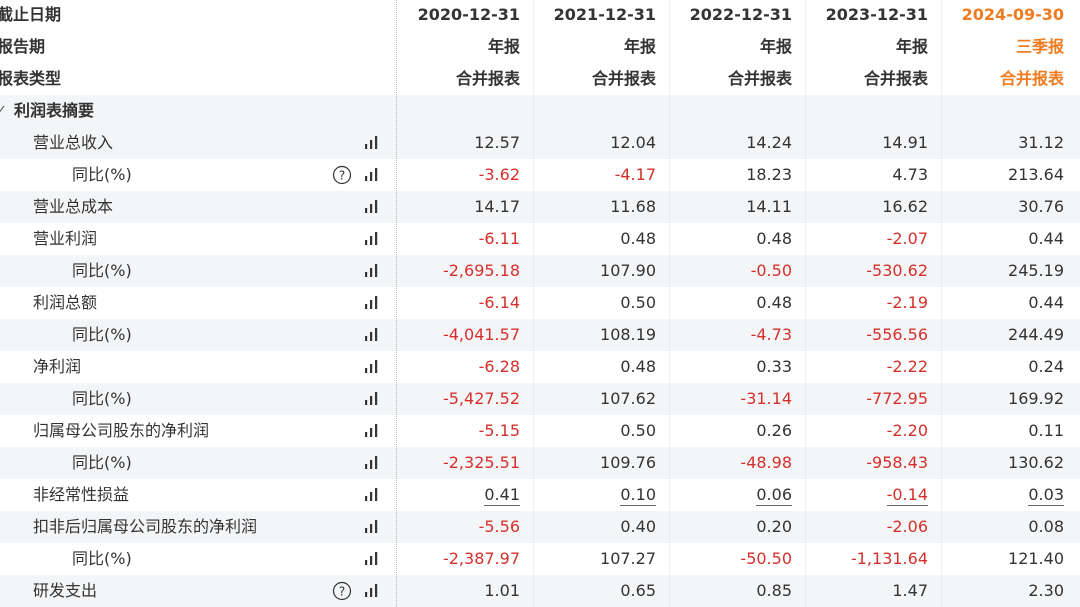  I want to click on value: 213.64, so click(1036, 174).